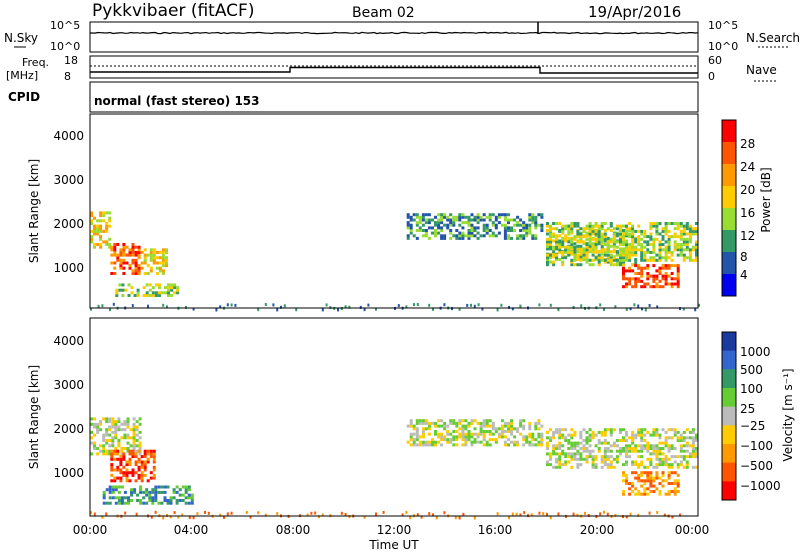 This screenshot has width=800, height=554. Describe the element at coordinates (773, 38) in the screenshot. I see `nsearch-label: N.Search` at that location.